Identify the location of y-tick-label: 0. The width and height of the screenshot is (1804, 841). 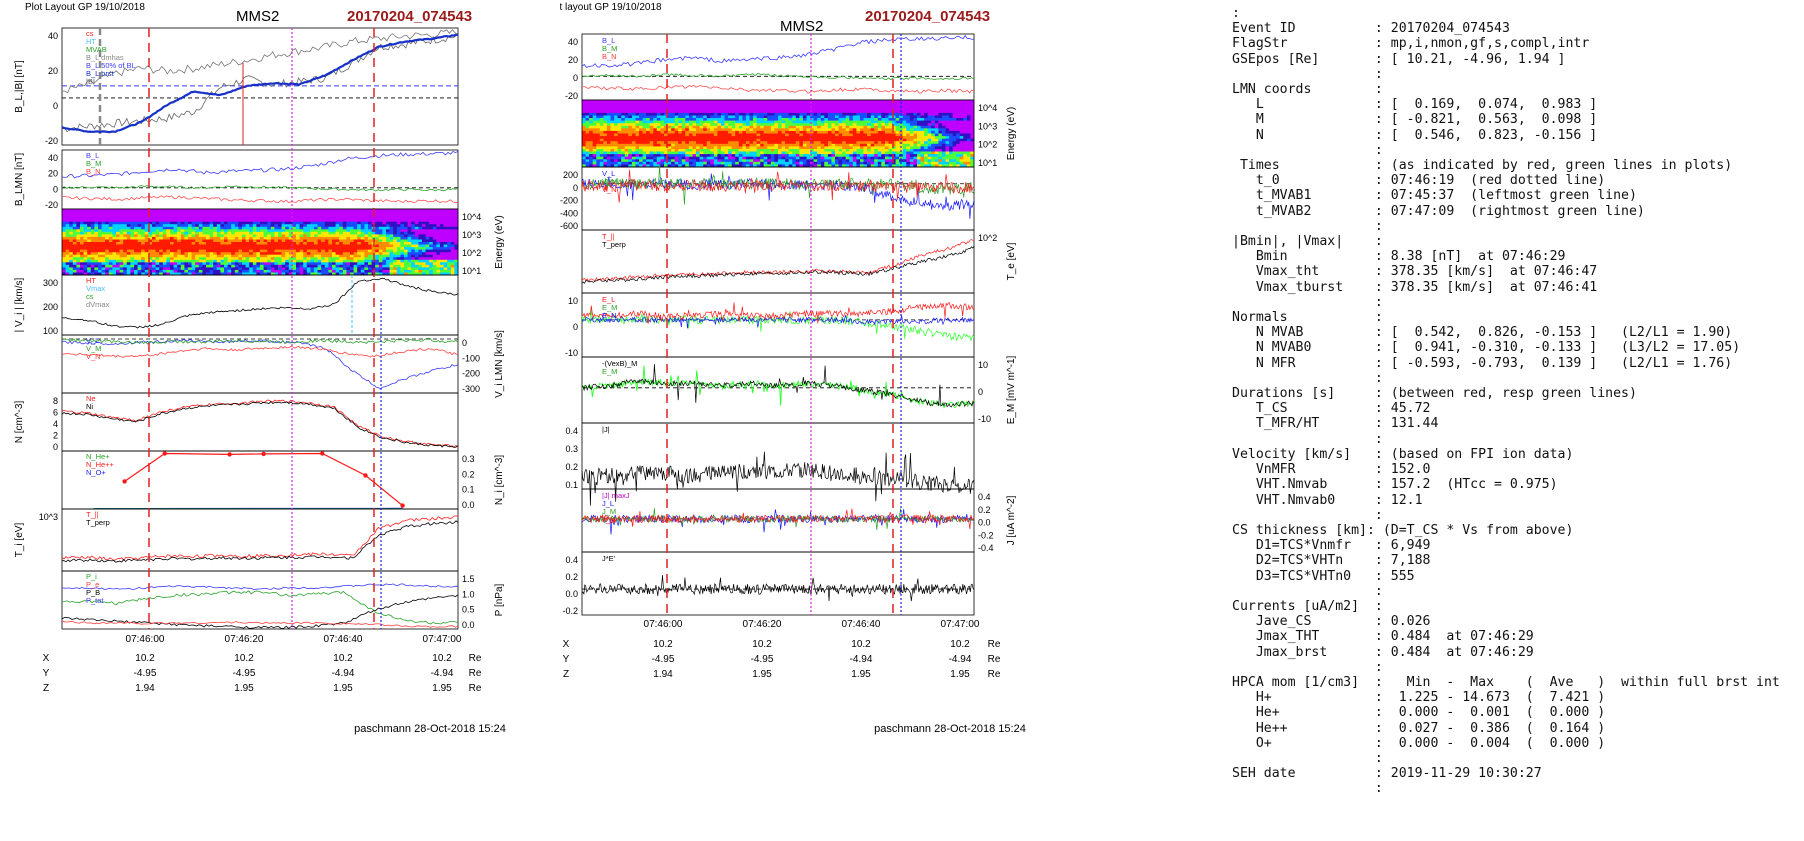
(55, 106).